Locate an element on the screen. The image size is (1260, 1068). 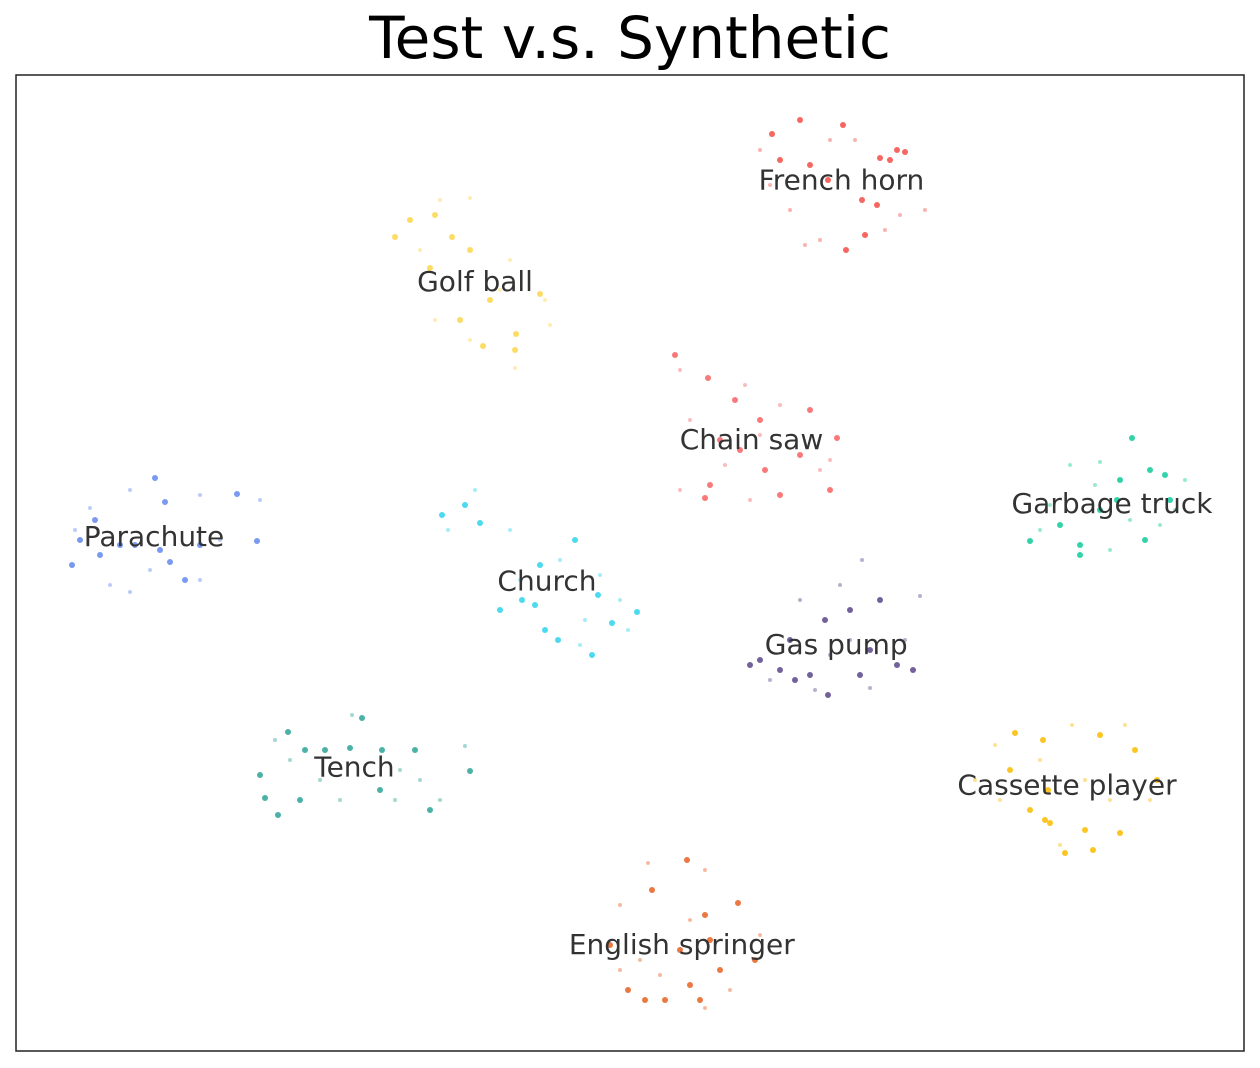
cluster-label: Tench is located at coordinates (353, 767).